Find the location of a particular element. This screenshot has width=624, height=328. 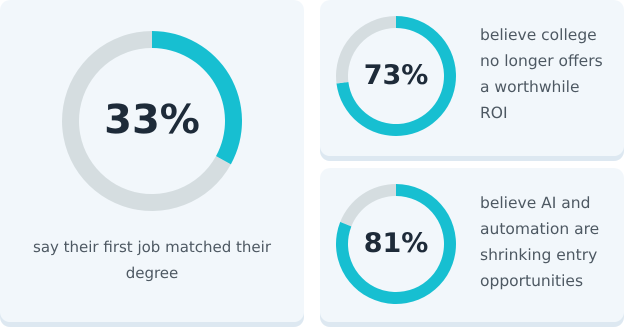

text: say their first job matched their degree is located at coordinates (152, 260).